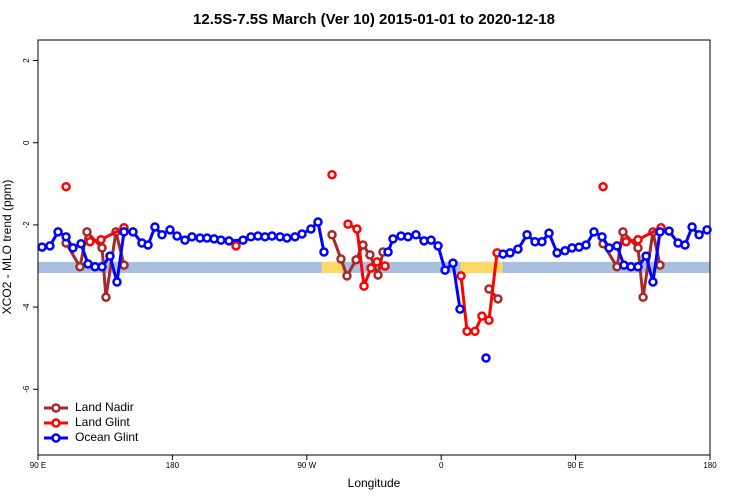 The width and height of the screenshot is (750, 500). Describe the element at coordinates (374, 483) in the screenshot. I see `x-axis-label: Longitude` at that location.